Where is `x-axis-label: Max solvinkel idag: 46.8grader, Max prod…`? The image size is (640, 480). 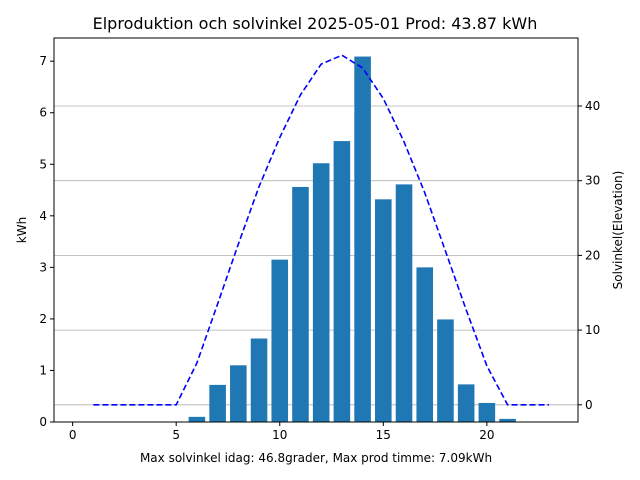 x-axis-label: Max solvinkel idag: 46.8grader, Max prod… is located at coordinates (316, 458).